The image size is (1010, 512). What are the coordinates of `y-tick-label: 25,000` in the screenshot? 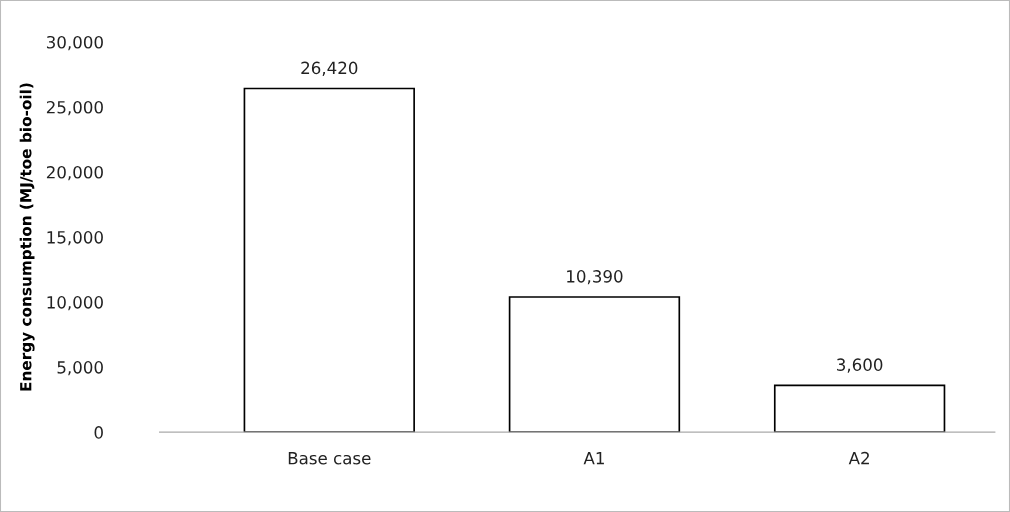 It's located at (74, 108).